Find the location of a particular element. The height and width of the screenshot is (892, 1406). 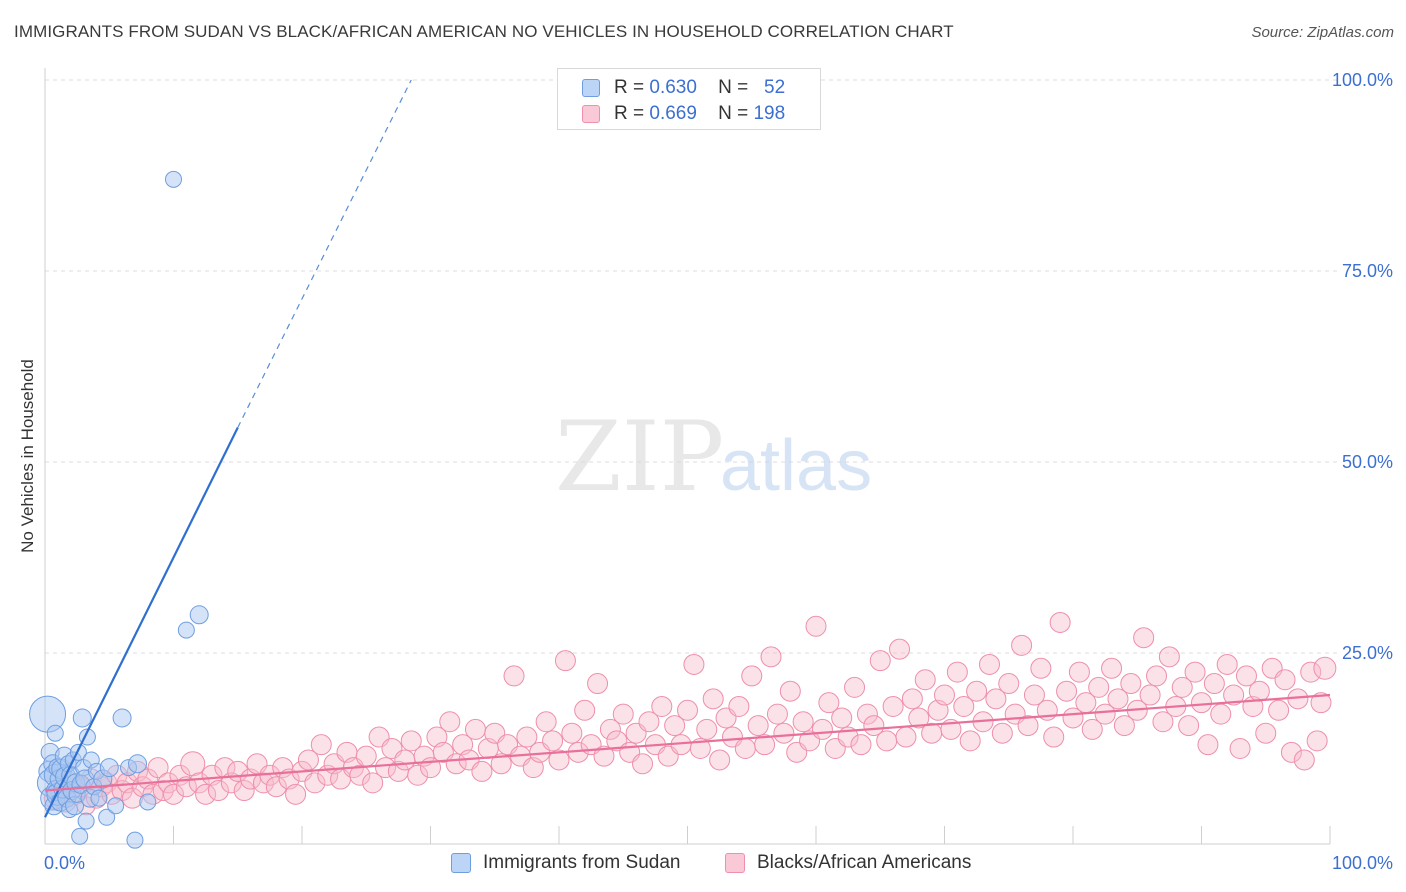

legend-swatch-blue is located at coordinates (591, 88).